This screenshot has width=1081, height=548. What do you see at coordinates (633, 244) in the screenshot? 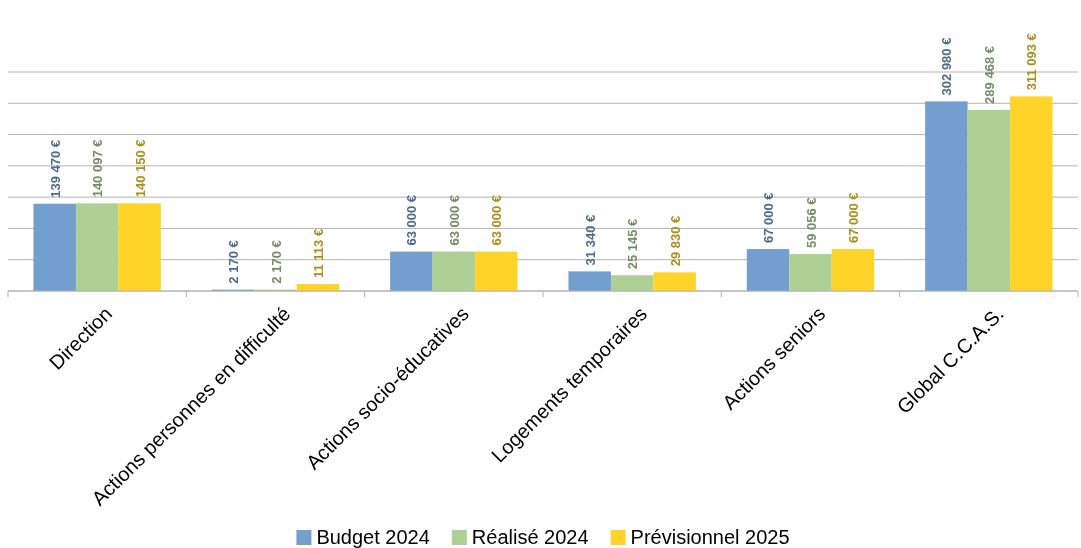
I see `data-label: 25 145 €` at bounding box center [633, 244].